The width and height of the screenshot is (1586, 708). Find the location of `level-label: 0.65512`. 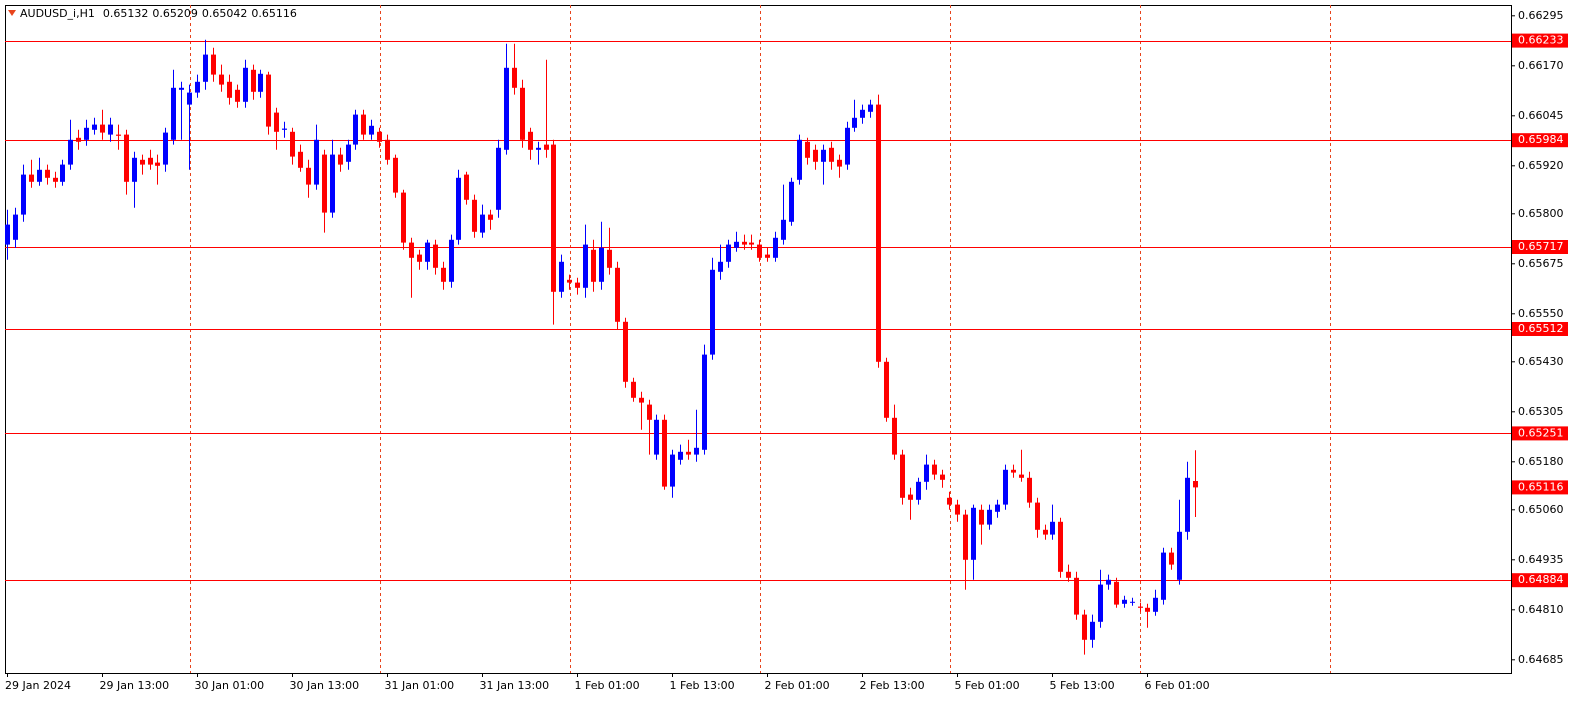

level-label: 0.65512 is located at coordinates (1541, 328).